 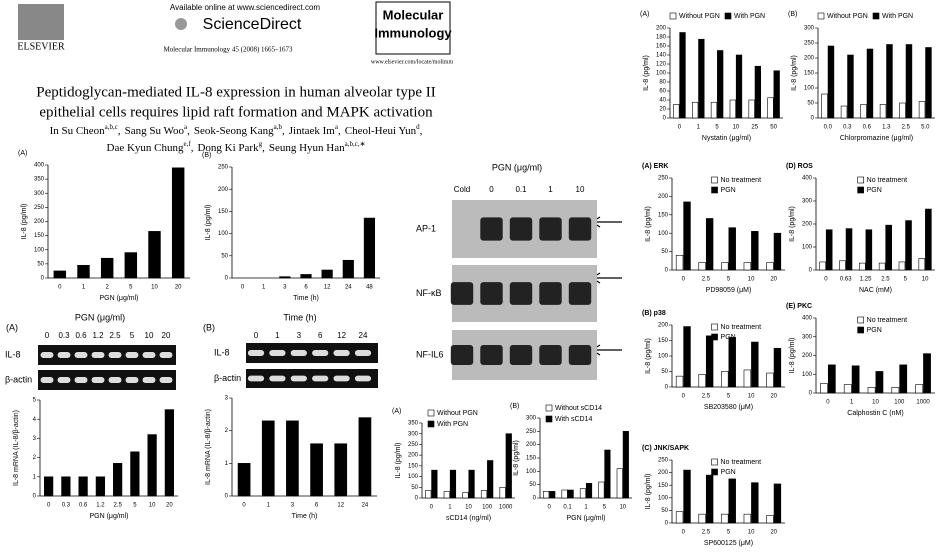 What do you see at coordinates (430, 354) in the screenshot?
I see `blot-row-label: NF-IL6` at bounding box center [430, 354].